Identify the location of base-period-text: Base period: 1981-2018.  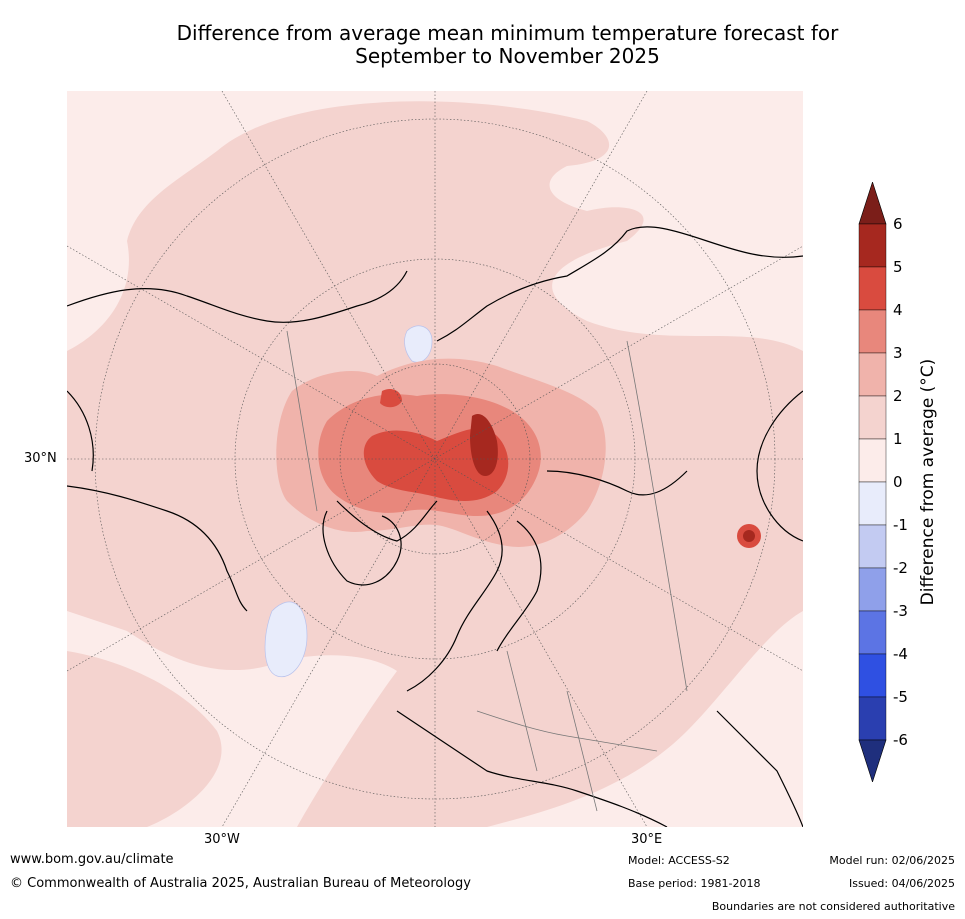
(694, 883).